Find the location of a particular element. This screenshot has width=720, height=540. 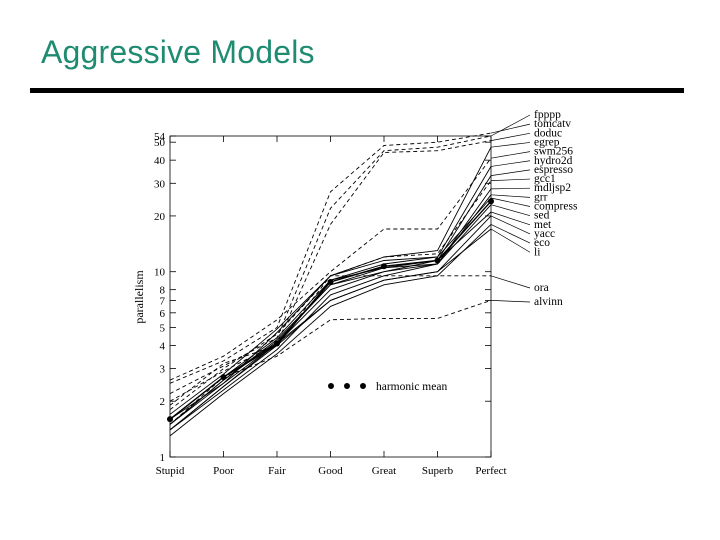

x-tick-label: Fair is located at coordinates (277, 471).